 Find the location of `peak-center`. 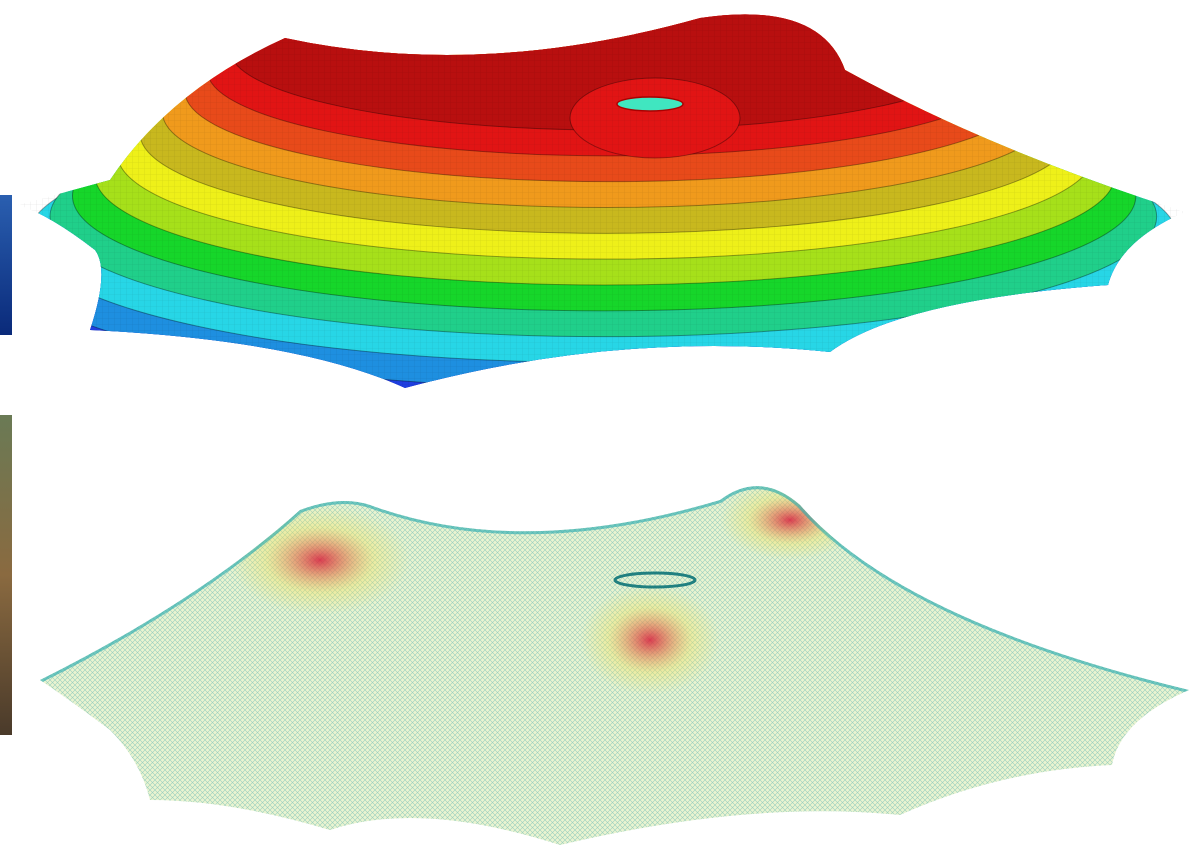

peak-center is located at coordinates (650, 640).